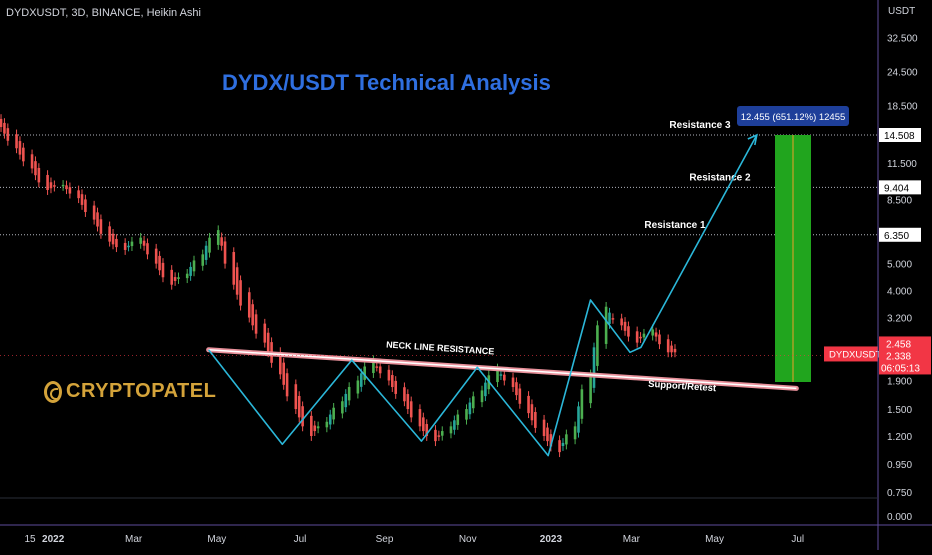  I want to click on arrowhead-icon, so click(752, 139).